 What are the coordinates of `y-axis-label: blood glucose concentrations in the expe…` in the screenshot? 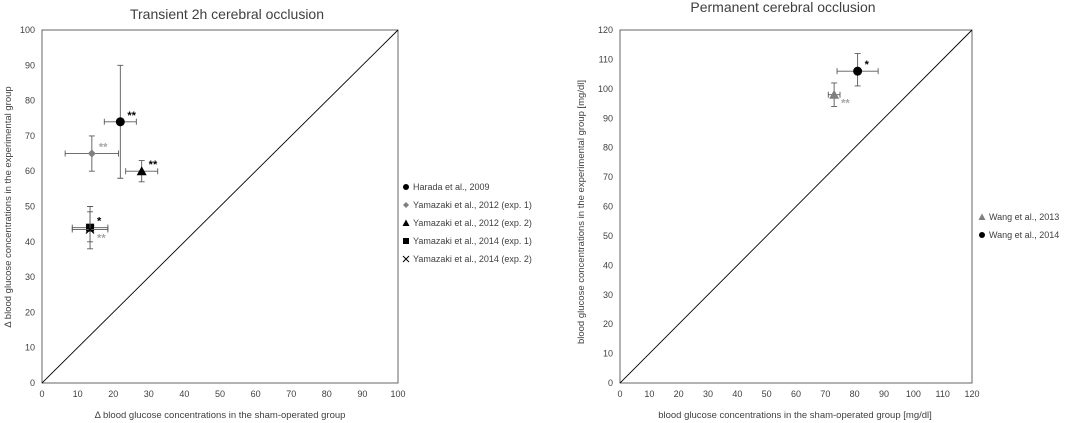 It's located at (581, 212).